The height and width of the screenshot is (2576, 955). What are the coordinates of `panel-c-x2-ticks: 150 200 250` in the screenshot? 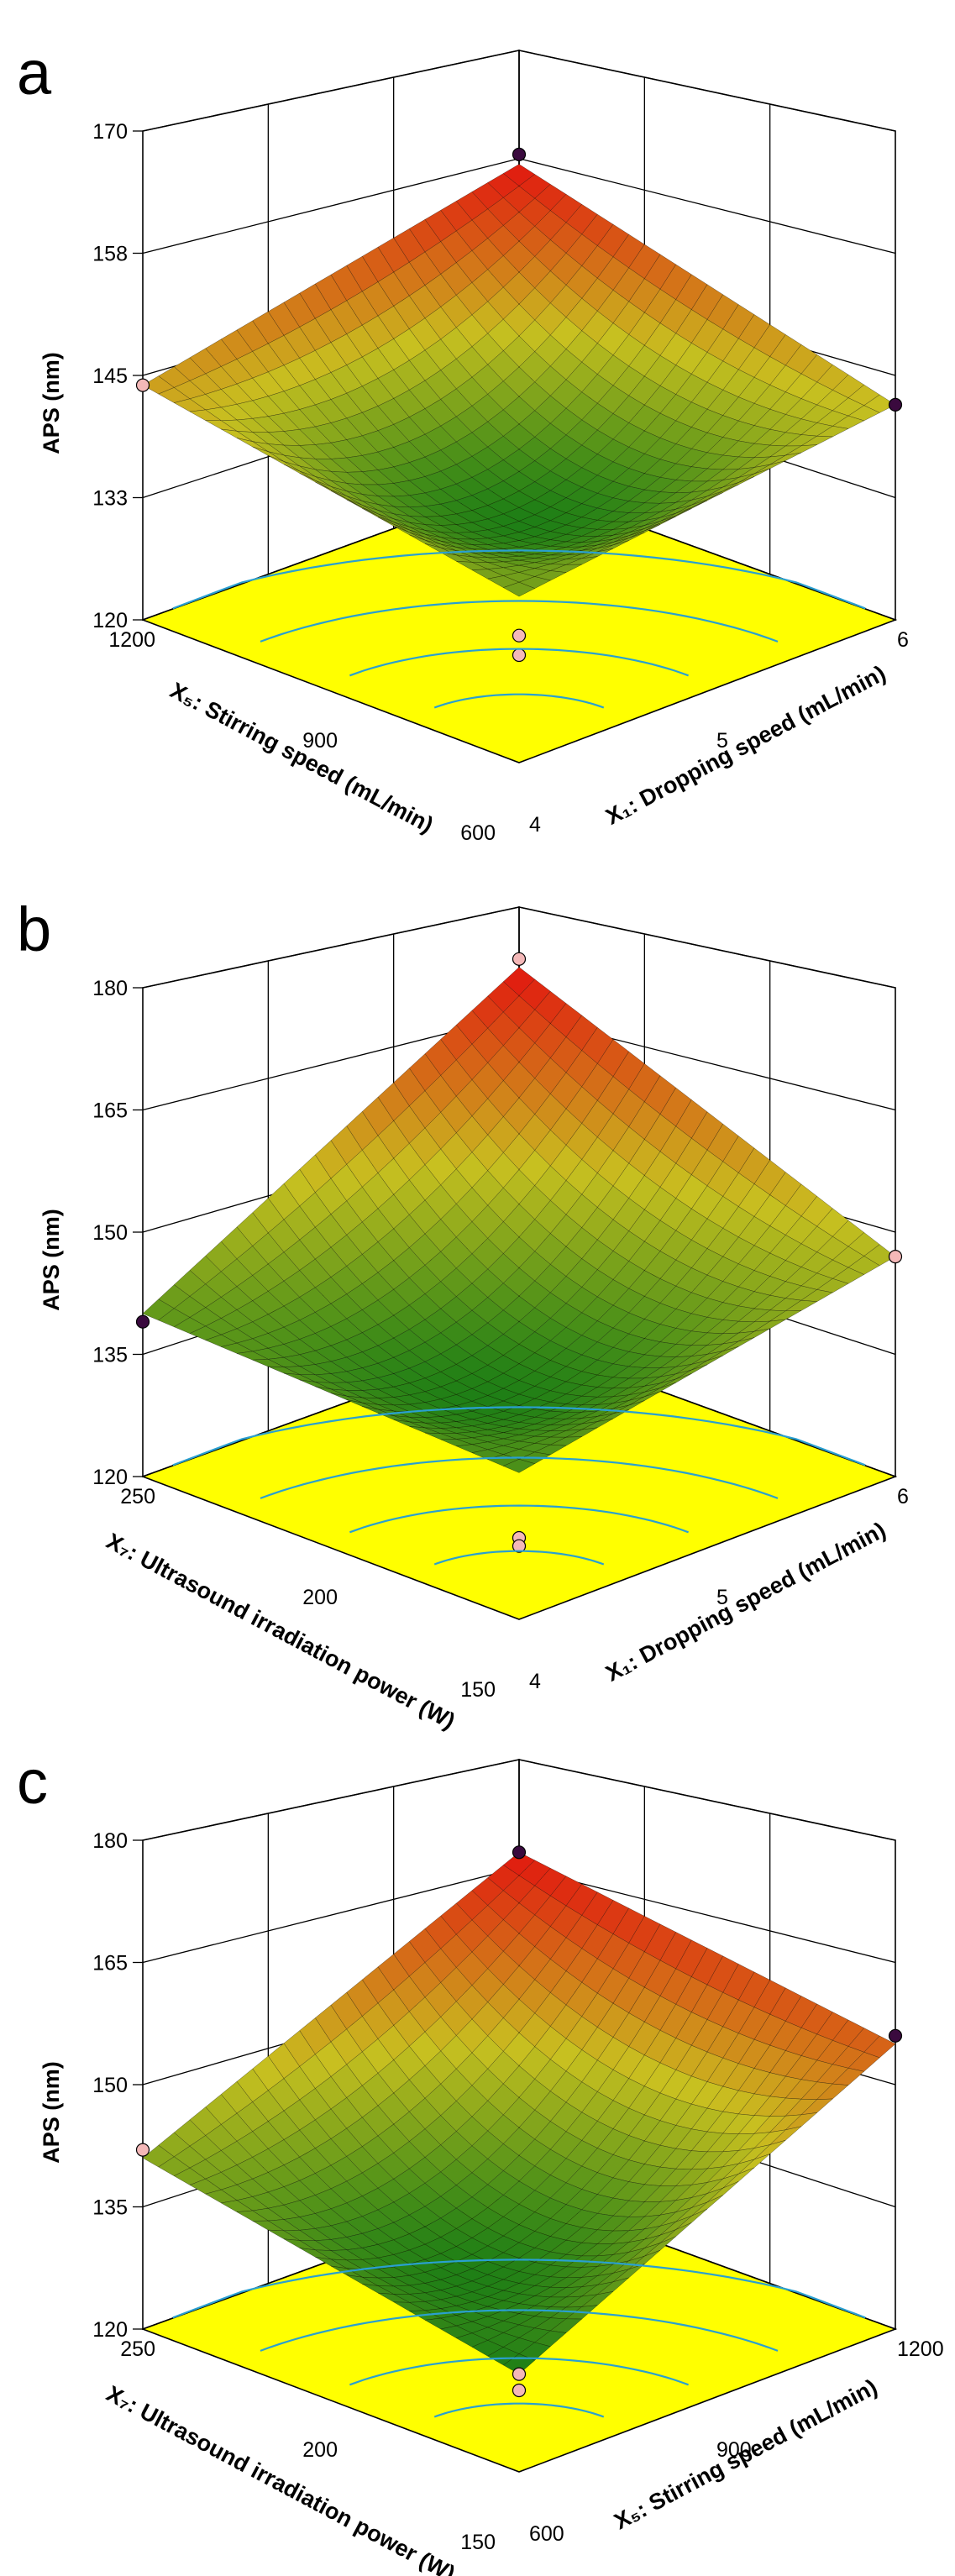 It's located at (308, 2445).